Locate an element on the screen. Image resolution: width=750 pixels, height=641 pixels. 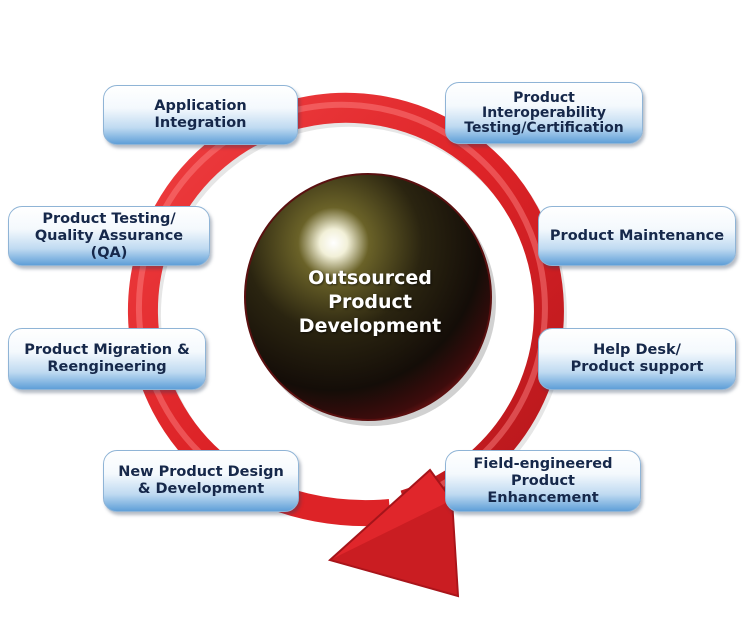
step-help-desk: Help Desk/ Product support is located at coordinates (637, 359).